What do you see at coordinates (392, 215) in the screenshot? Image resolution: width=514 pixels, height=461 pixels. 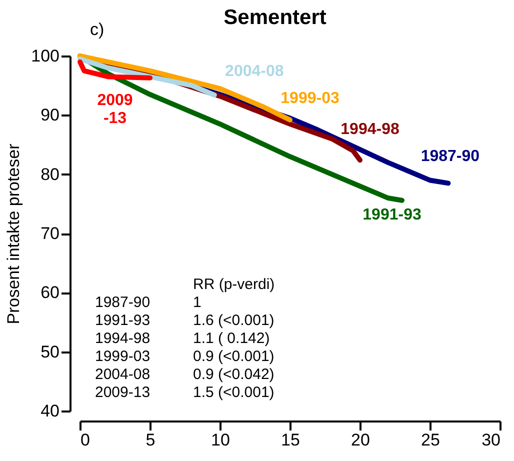 I see `series-label: 1991-93` at bounding box center [392, 215].